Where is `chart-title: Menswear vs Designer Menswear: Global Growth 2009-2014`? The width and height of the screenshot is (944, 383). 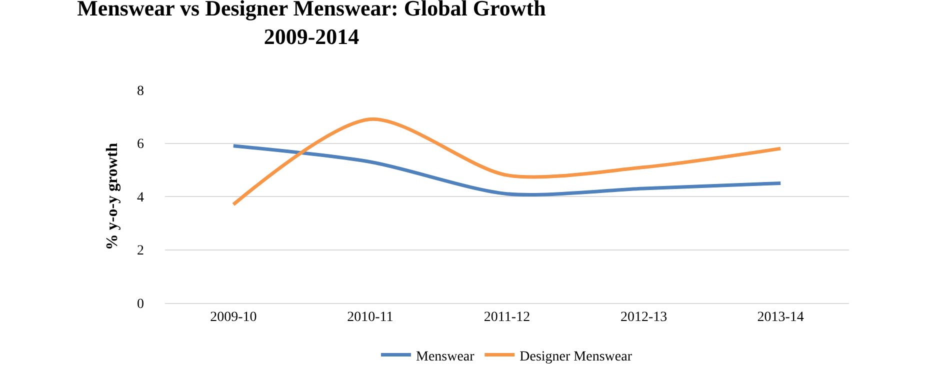
chart-title: Menswear vs Designer Menswear: Global Growth 2009-2014 is located at coordinates (311, 24).